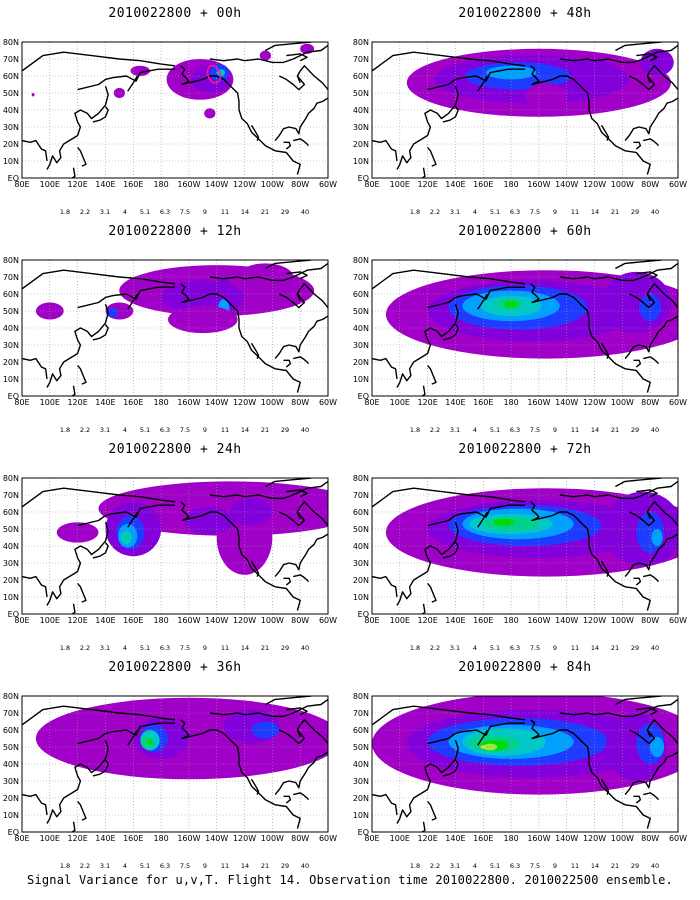 Image resolution: width=700 pixels, height=900 pixels. I want to click on lon-tick-label: 80W, so click(300, 620).